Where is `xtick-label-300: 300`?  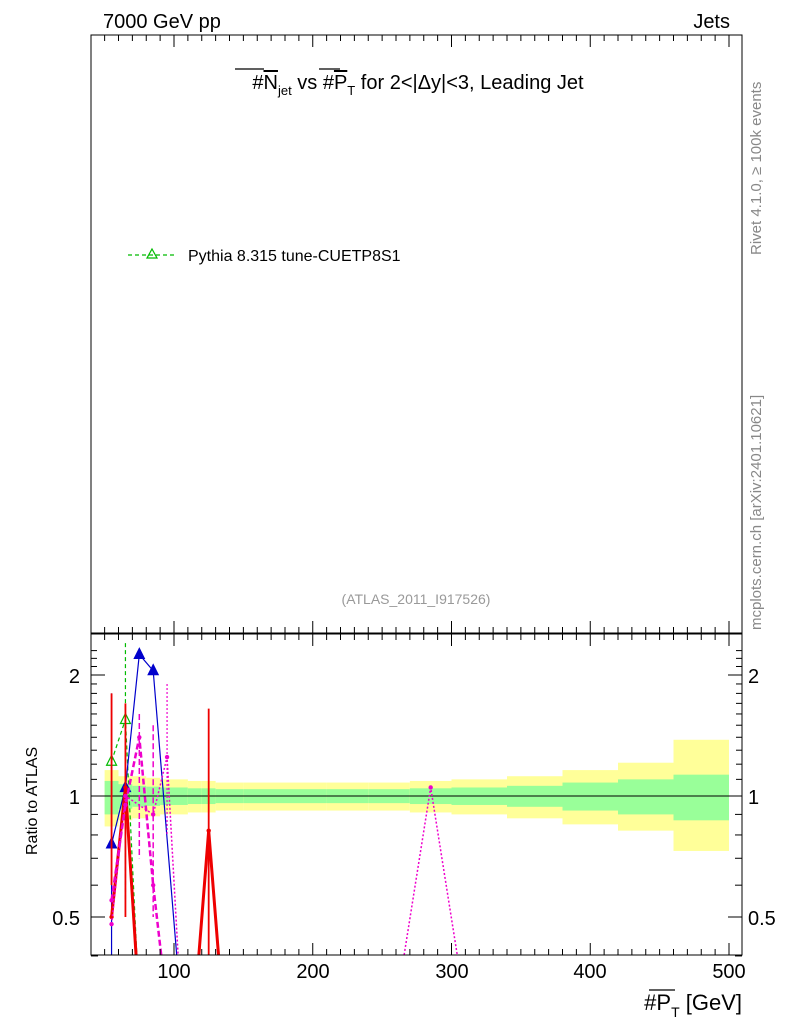
xtick-label-300: 300 is located at coordinates (451, 972).